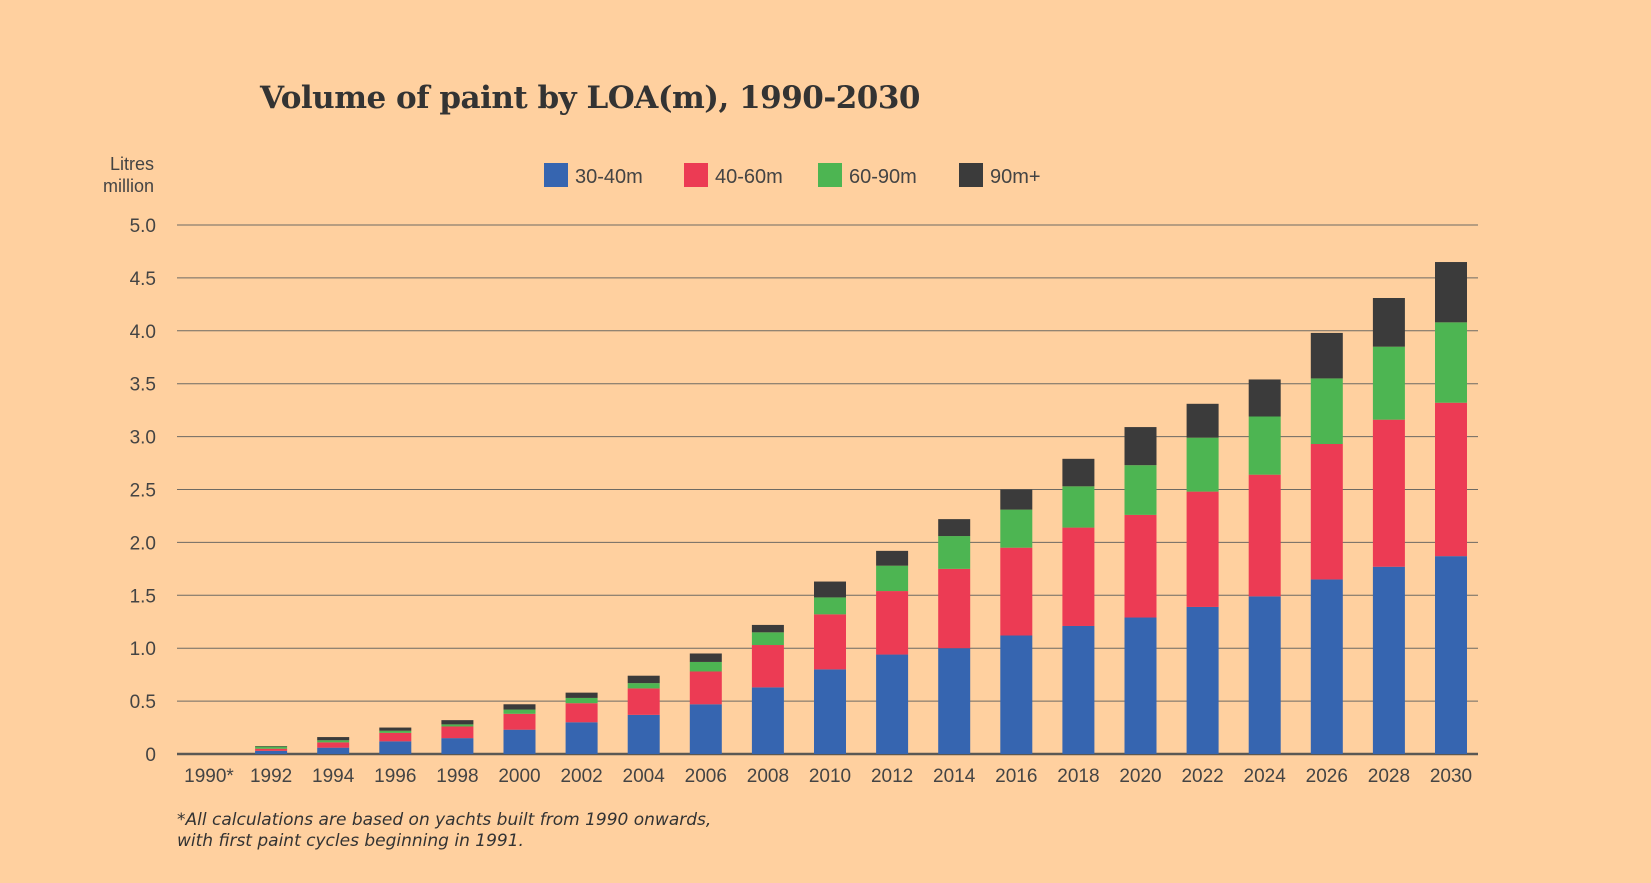 The image size is (1651, 883). Describe the element at coordinates (395, 776) in the screenshot. I see `x-tick-label: 1996` at that location.